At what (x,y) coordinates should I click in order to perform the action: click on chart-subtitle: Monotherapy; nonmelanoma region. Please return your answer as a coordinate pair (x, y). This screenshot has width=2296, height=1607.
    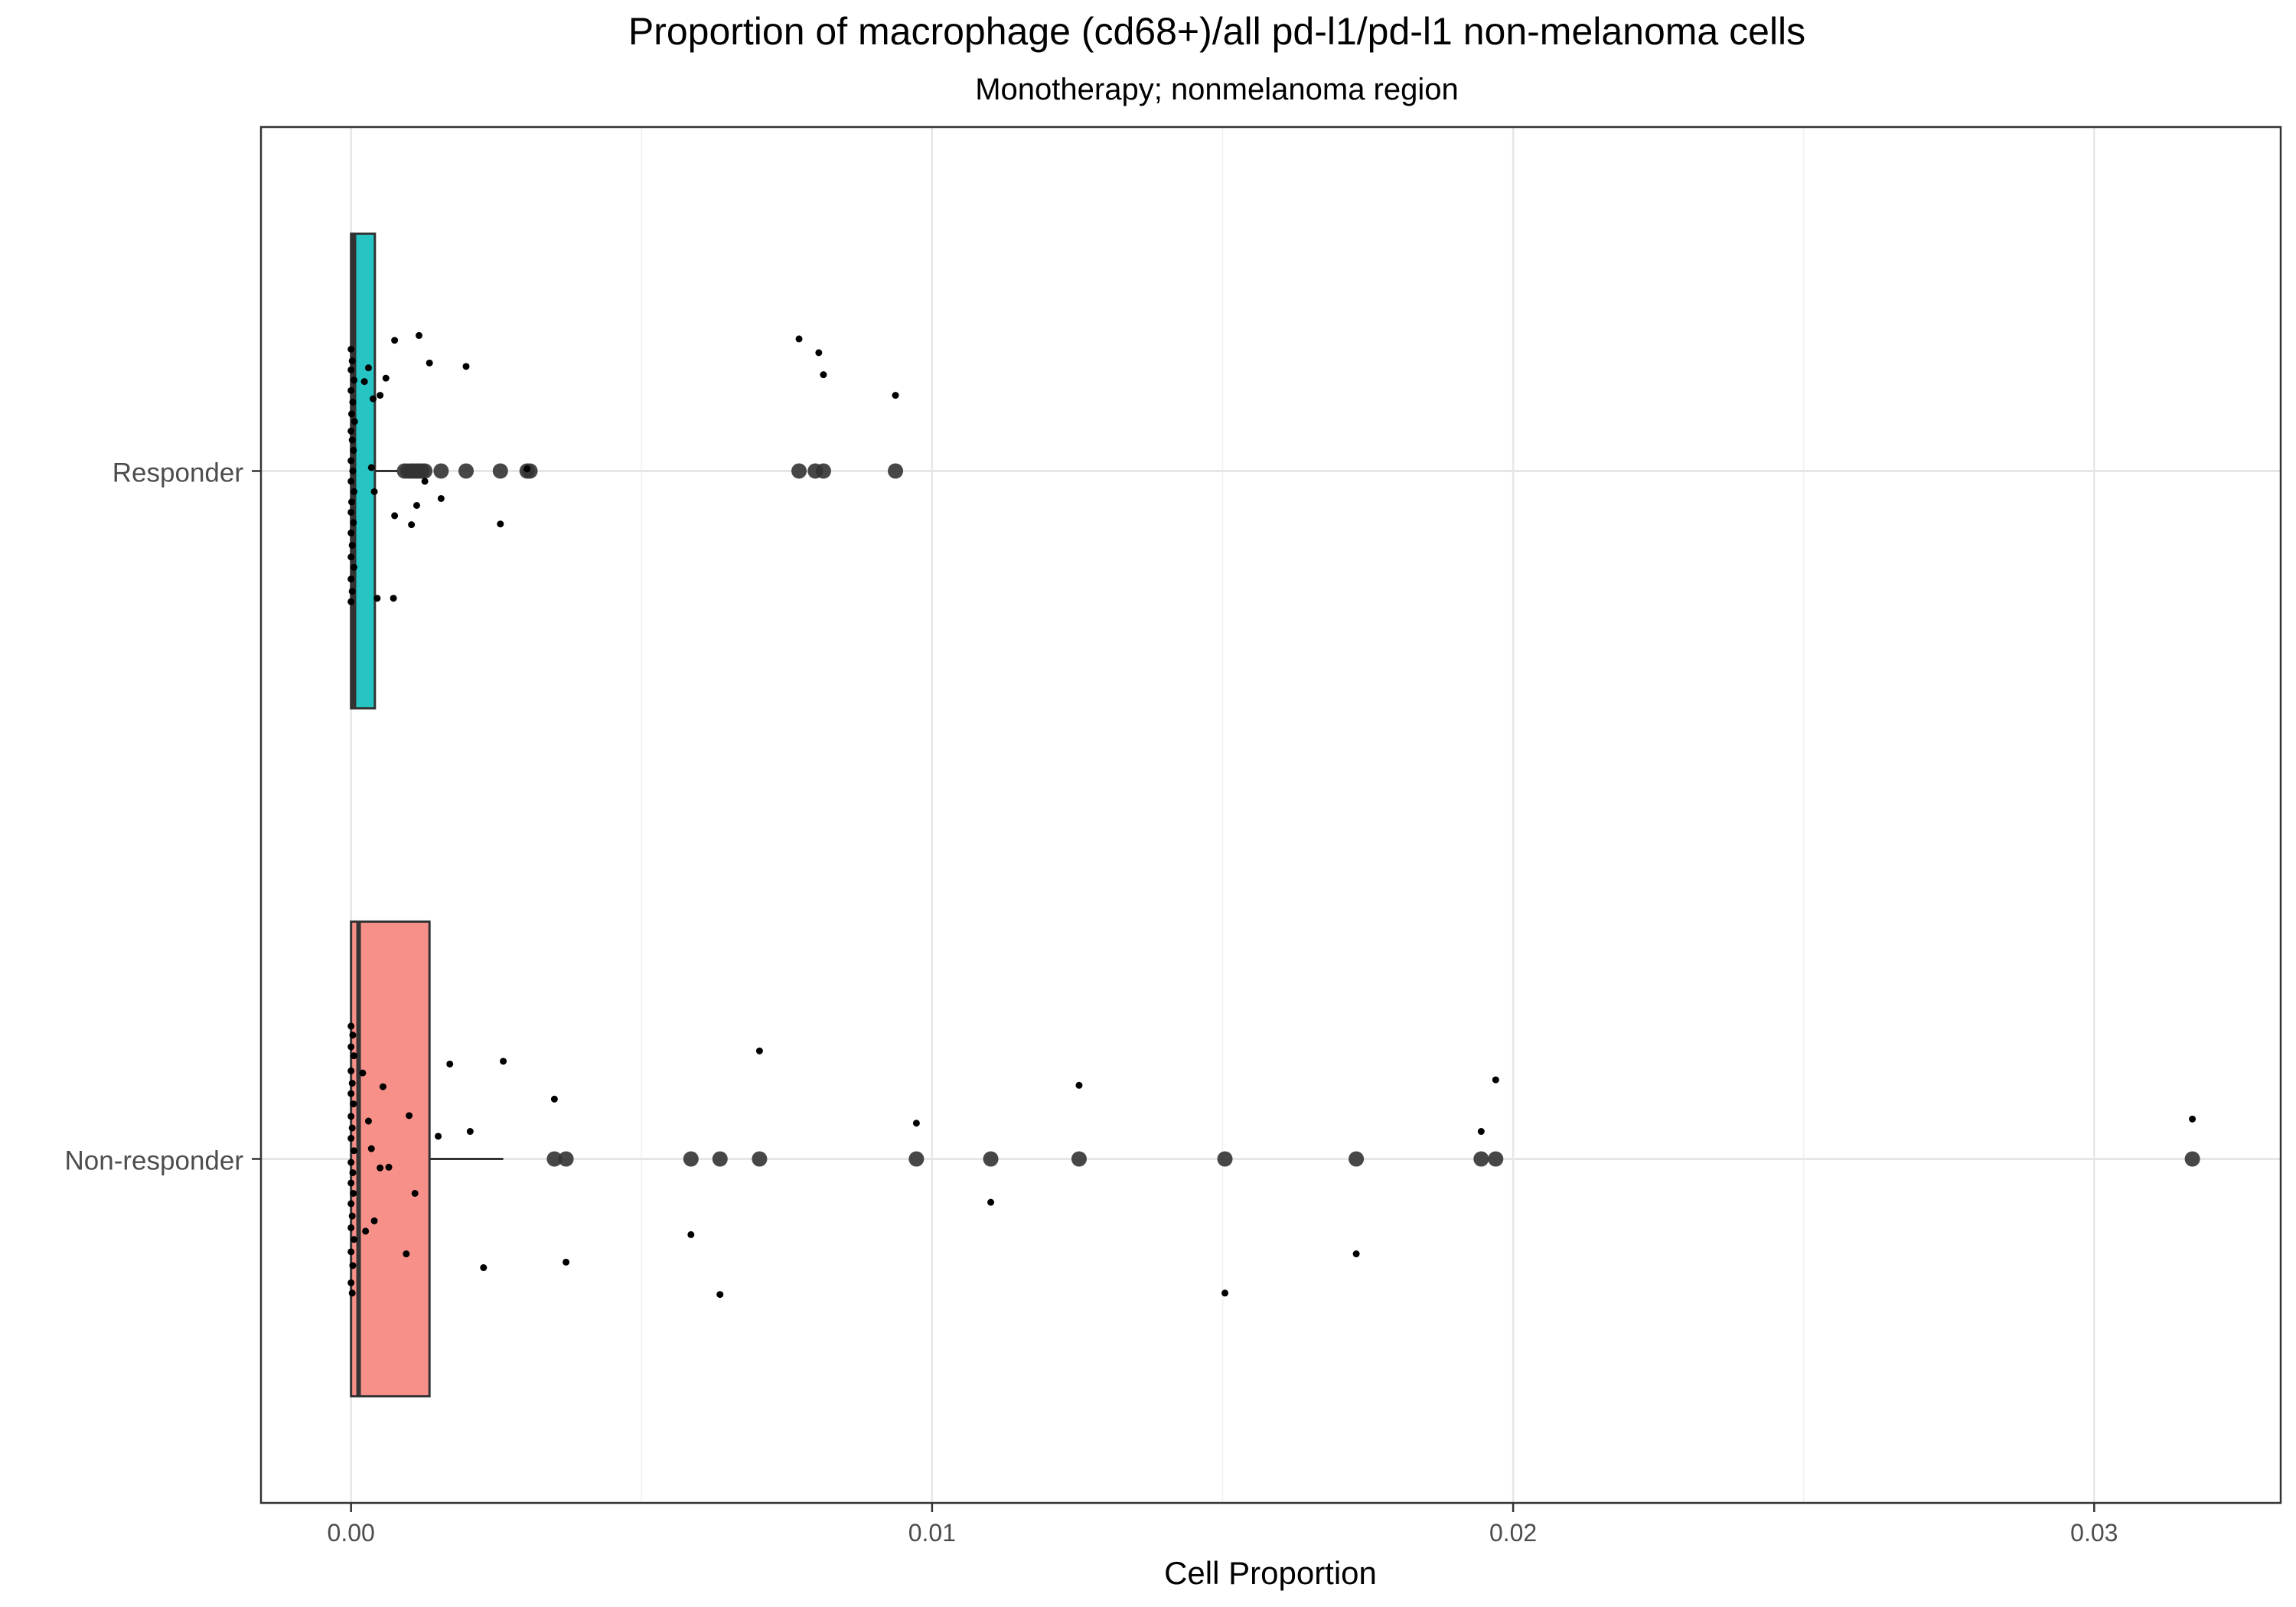
    Looking at the image, I should click on (1217, 89).